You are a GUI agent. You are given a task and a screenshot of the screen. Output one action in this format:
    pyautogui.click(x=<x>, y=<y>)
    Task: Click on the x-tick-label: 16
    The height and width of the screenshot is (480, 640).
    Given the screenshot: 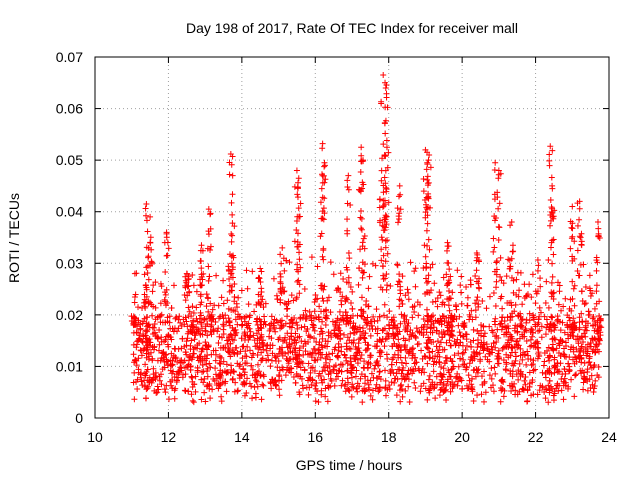 What is the action you would take?
    pyautogui.click(x=315, y=437)
    